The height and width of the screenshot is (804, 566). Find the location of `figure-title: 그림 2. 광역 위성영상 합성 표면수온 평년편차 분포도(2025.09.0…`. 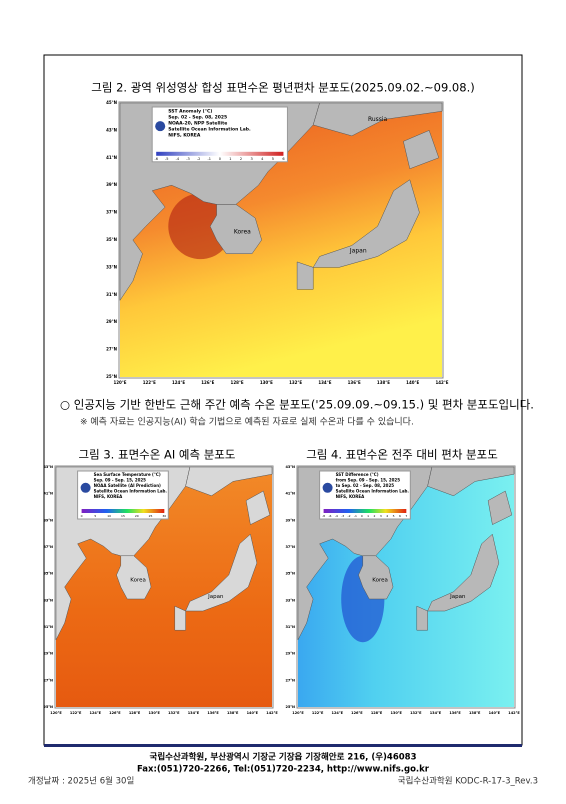

figure-title: 그림 2. 광역 위성영상 합성 표면수온 평년편차 분포도(2025.09.0… is located at coordinates (282, 88).